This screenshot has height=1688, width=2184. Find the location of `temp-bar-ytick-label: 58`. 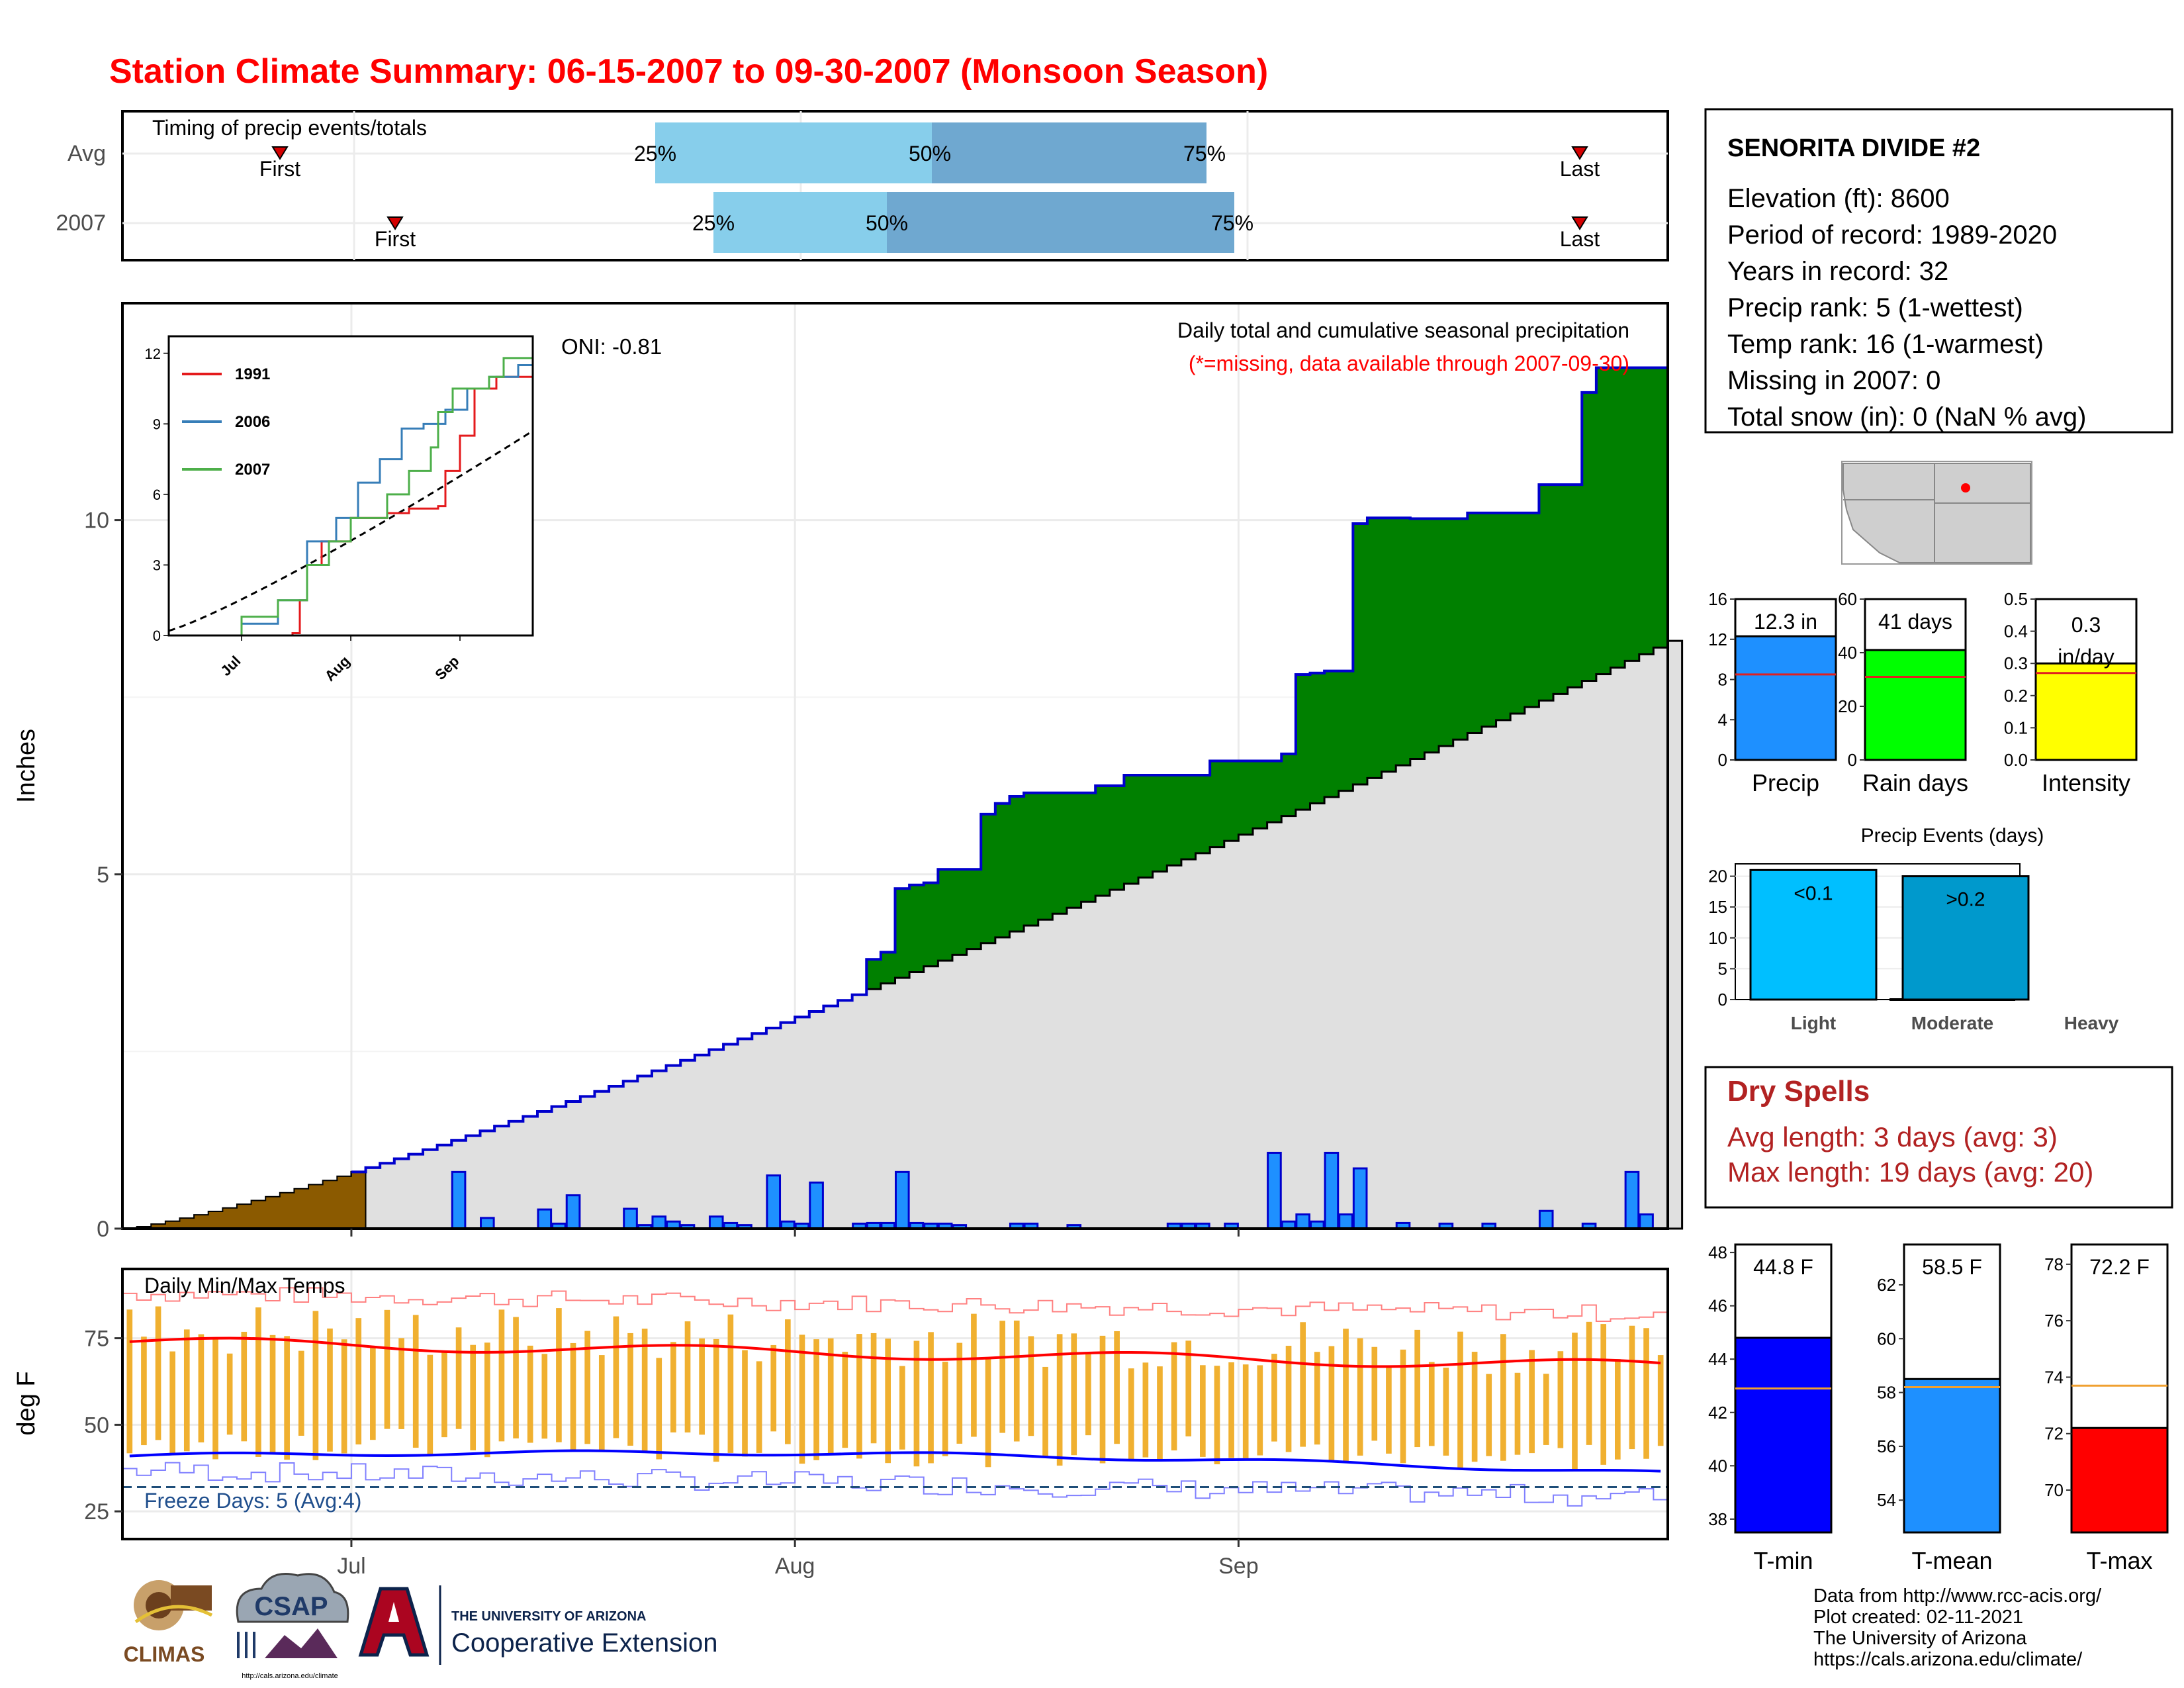

temp-bar-ytick-label: 58 is located at coordinates (1886, 1393).